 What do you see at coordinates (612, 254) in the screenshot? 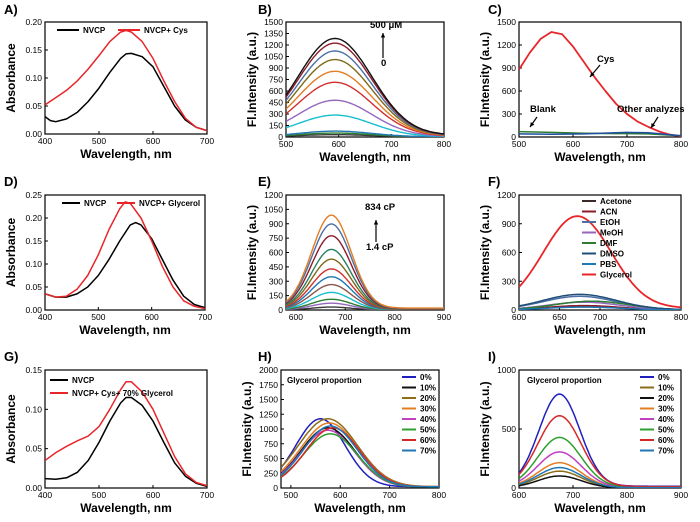
I see `legend-entry: DMSO` at bounding box center [612, 254].